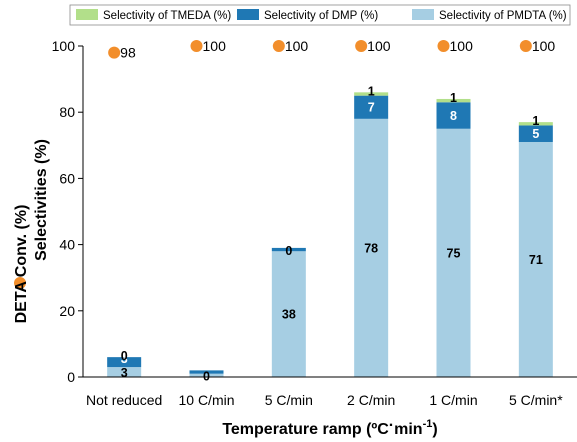  I want to click on y-tick-label: 80, so click(67, 112).